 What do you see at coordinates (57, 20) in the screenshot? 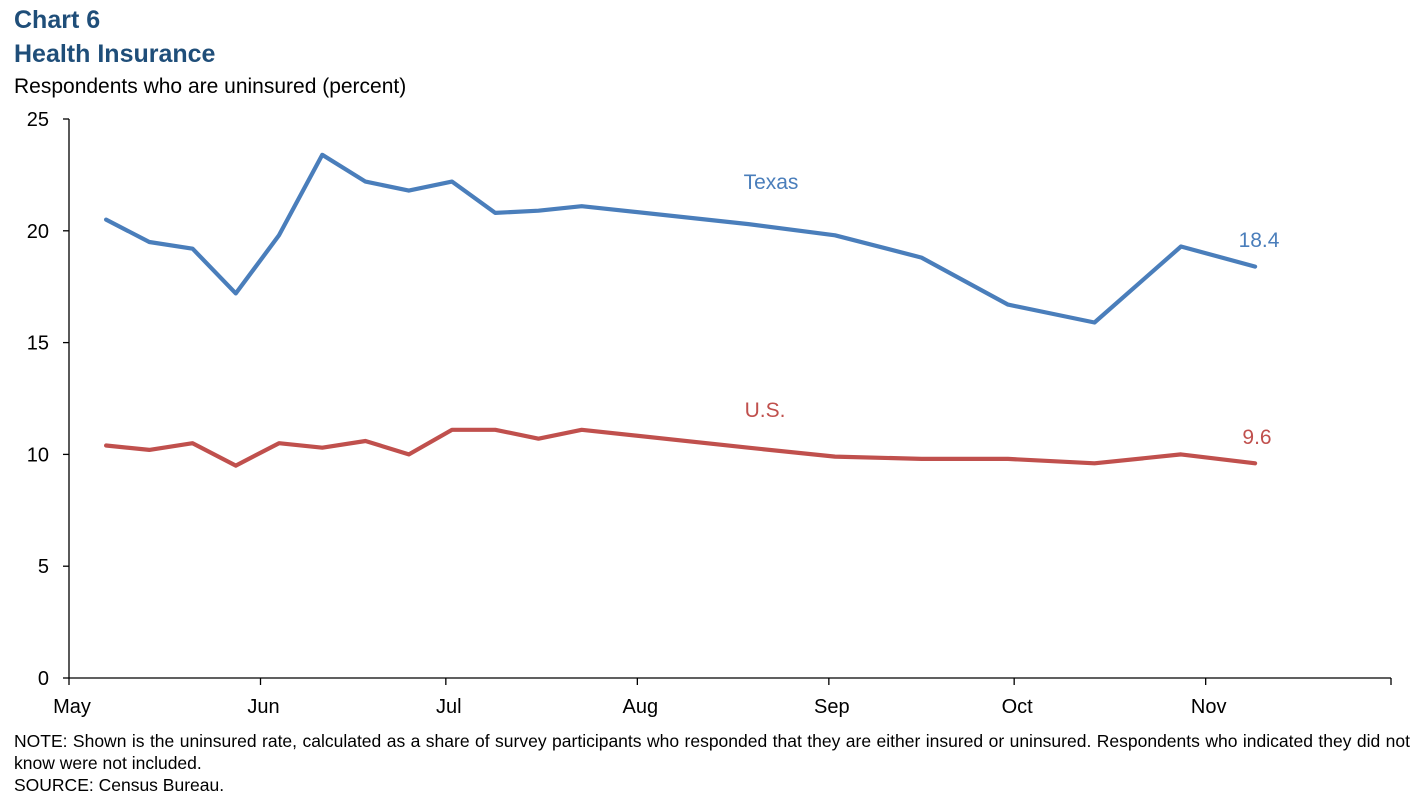
I see `chart-number: Chart 6` at bounding box center [57, 20].